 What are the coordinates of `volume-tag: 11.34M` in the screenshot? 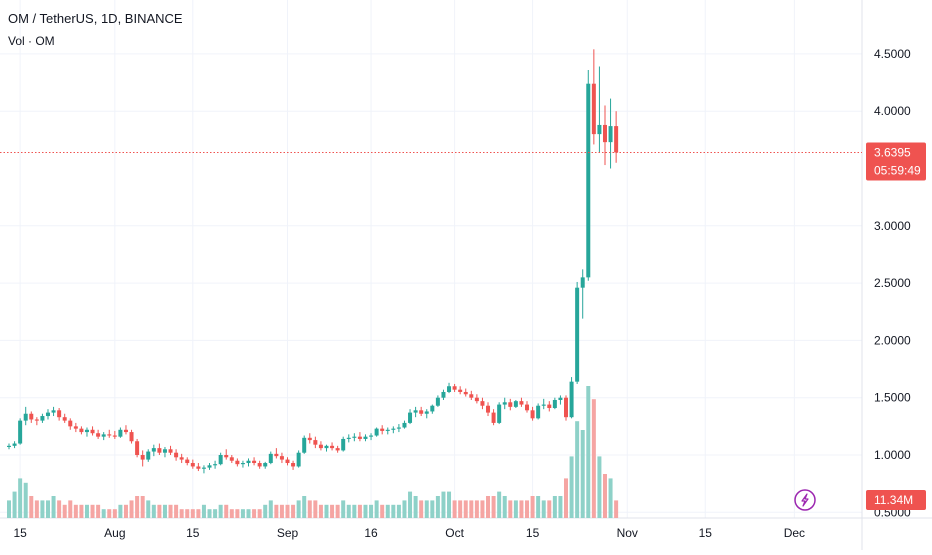 It's located at (896, 500).